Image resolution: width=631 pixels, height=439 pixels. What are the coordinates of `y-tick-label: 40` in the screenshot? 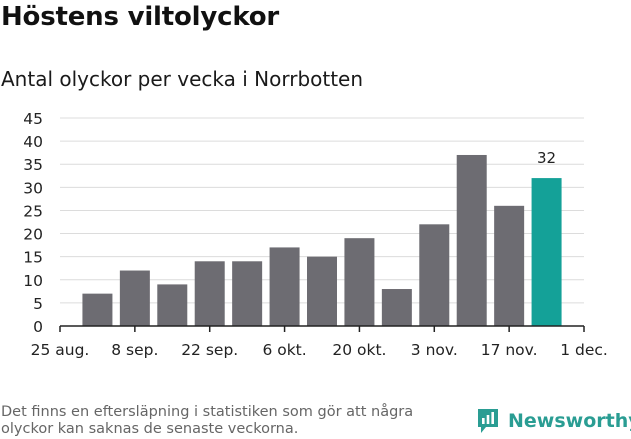 It's located at (33, 142).